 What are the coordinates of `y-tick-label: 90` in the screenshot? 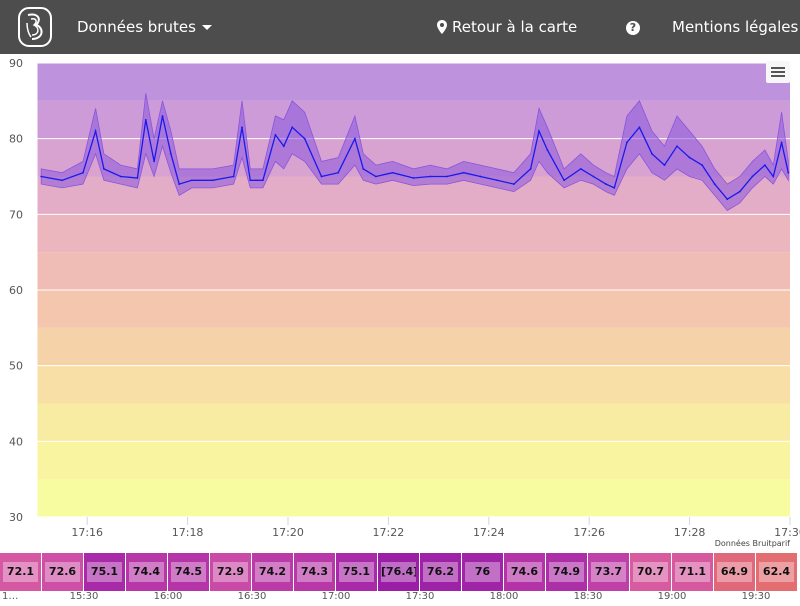 It's located at (16, 63).